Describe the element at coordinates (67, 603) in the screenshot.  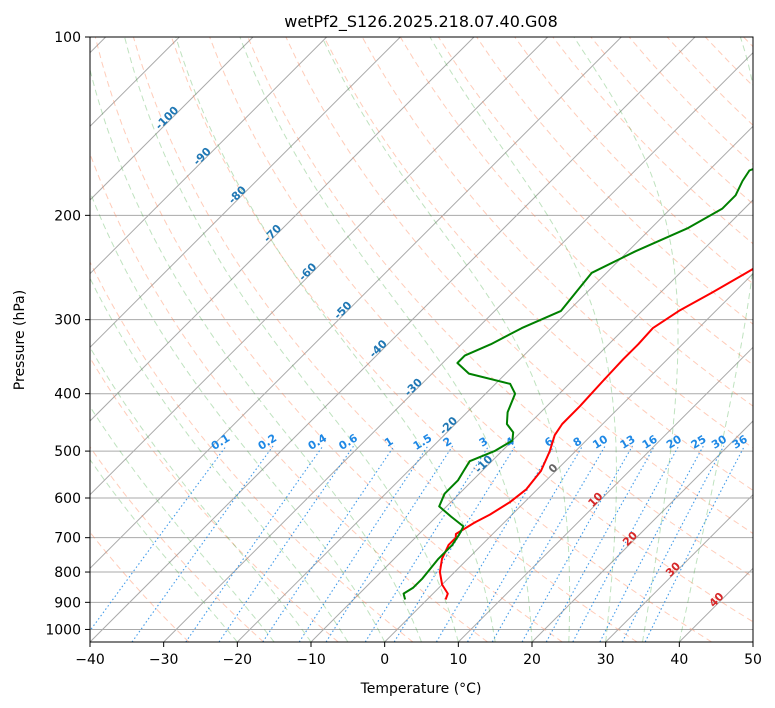
I see `y-tick-label: 900` at that location.